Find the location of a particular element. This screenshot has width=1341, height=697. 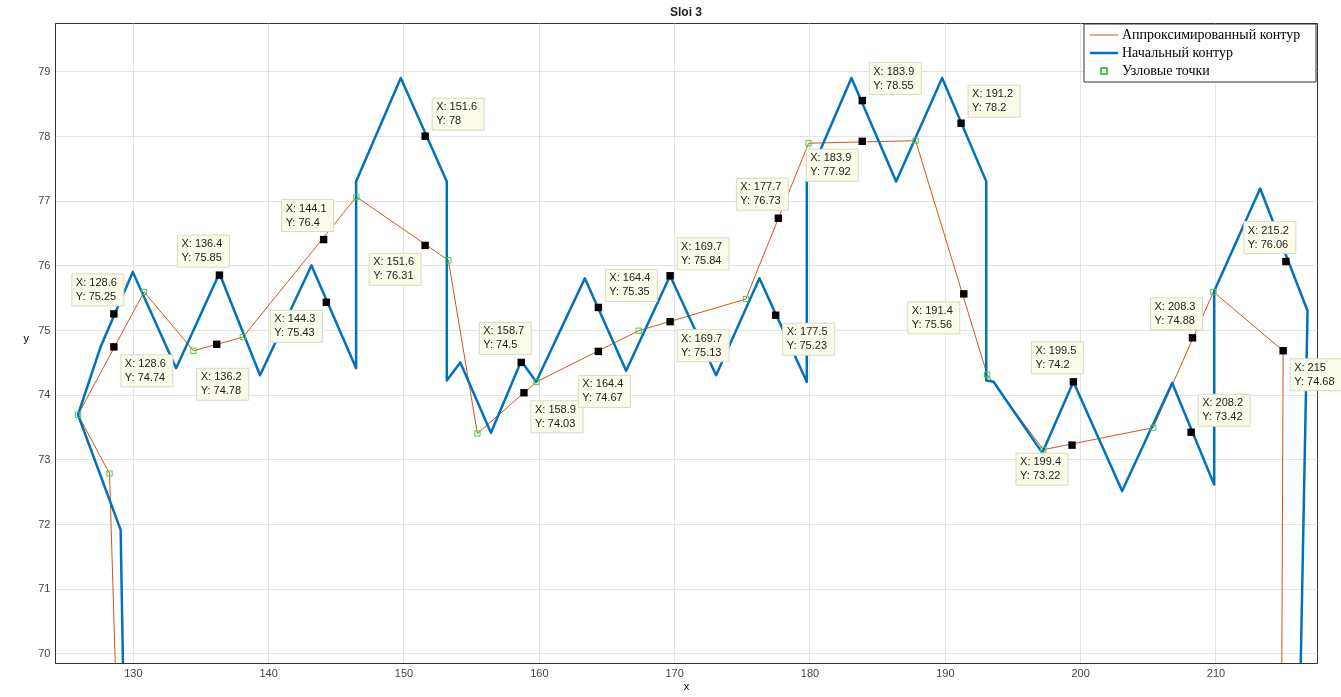

annotation: X: 136.2 Y: 74.78 is located at coordinates (221, 383).